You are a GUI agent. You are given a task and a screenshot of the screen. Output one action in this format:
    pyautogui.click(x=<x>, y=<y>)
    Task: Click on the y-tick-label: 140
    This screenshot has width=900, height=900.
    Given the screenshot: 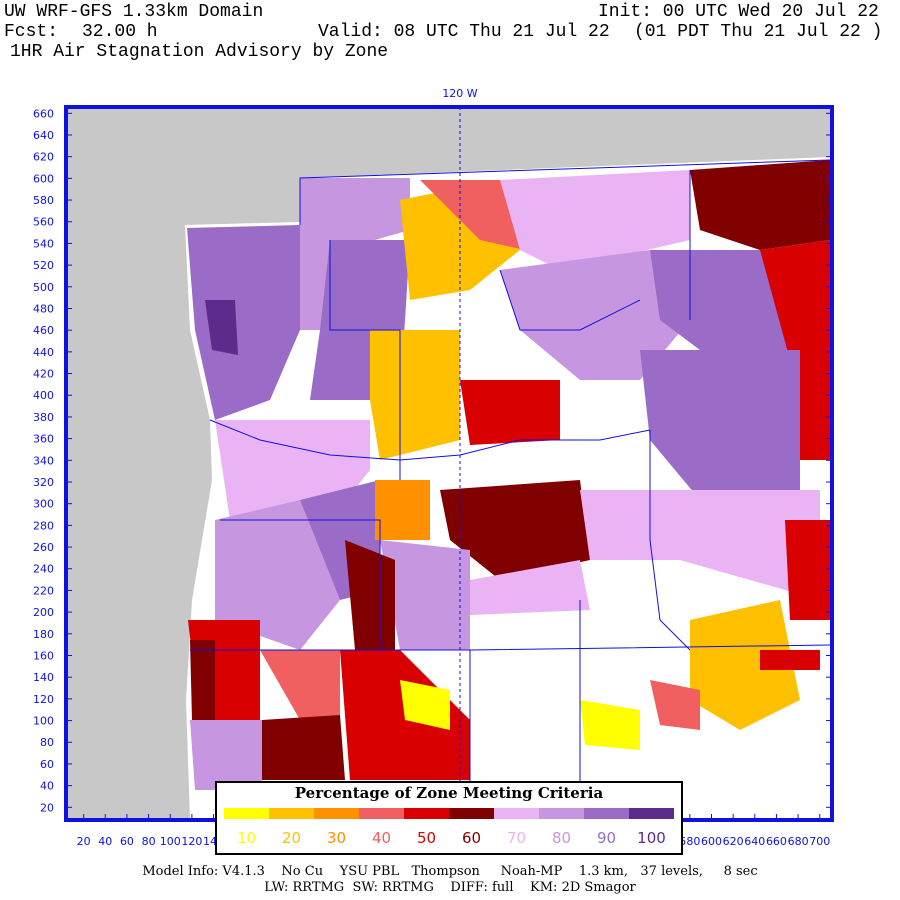 What is the action you would take?
    pyautogui.click(x=43, y=677)
    